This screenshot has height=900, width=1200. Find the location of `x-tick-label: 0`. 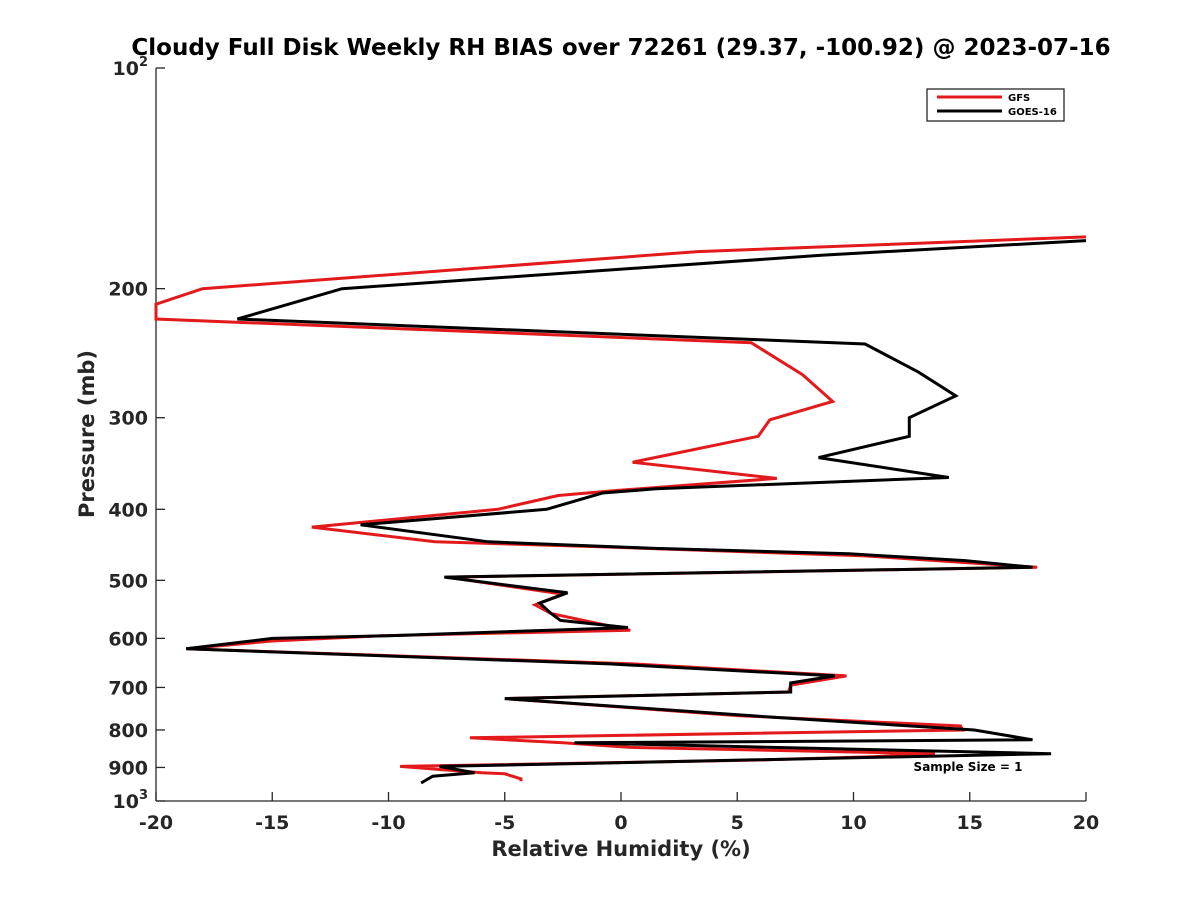

x-tick-label: 0 is located at coordinates (620, 823).